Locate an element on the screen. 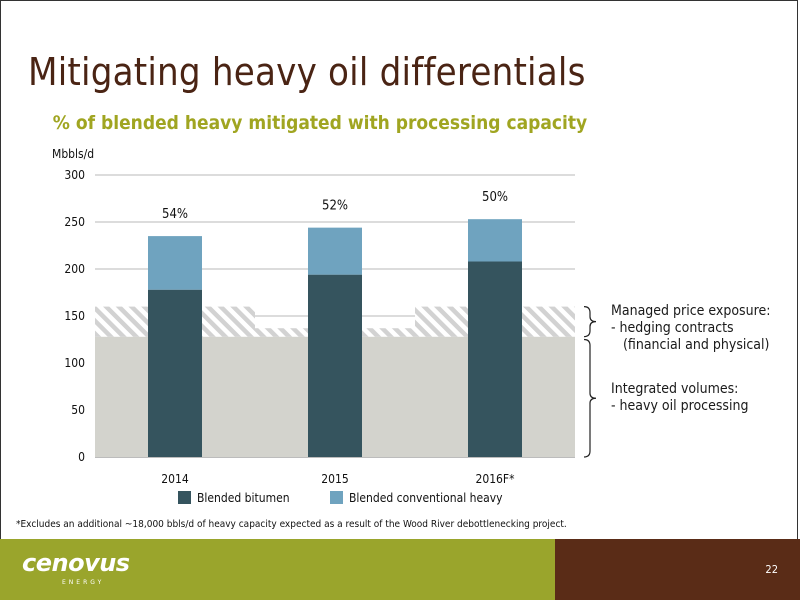  x-tick-label: 2015 is located at coordinates (334, 479).